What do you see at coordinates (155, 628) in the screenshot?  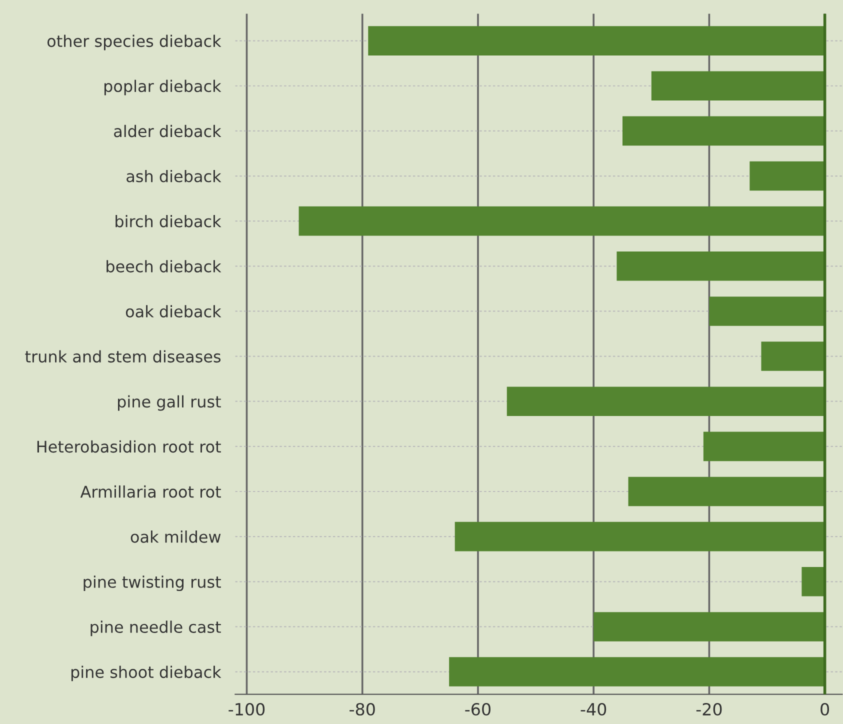 I see `y-tick-label: pine needle cast` at bounding box center [155, 628].